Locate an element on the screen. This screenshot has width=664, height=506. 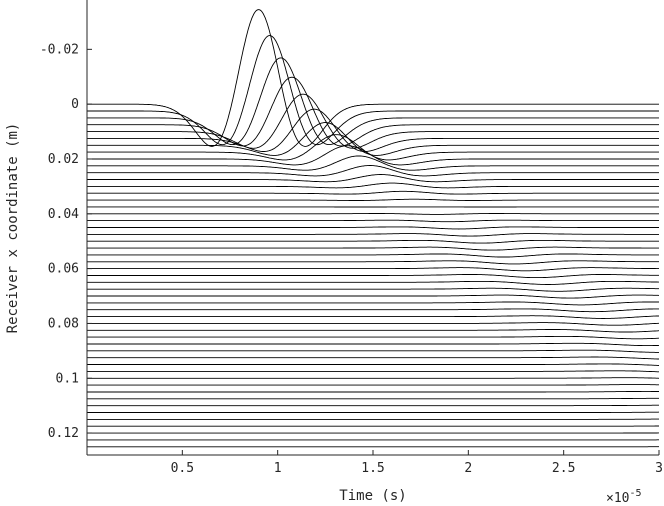
x-axis-title: Time (s) is located at coordinates (372, 496).